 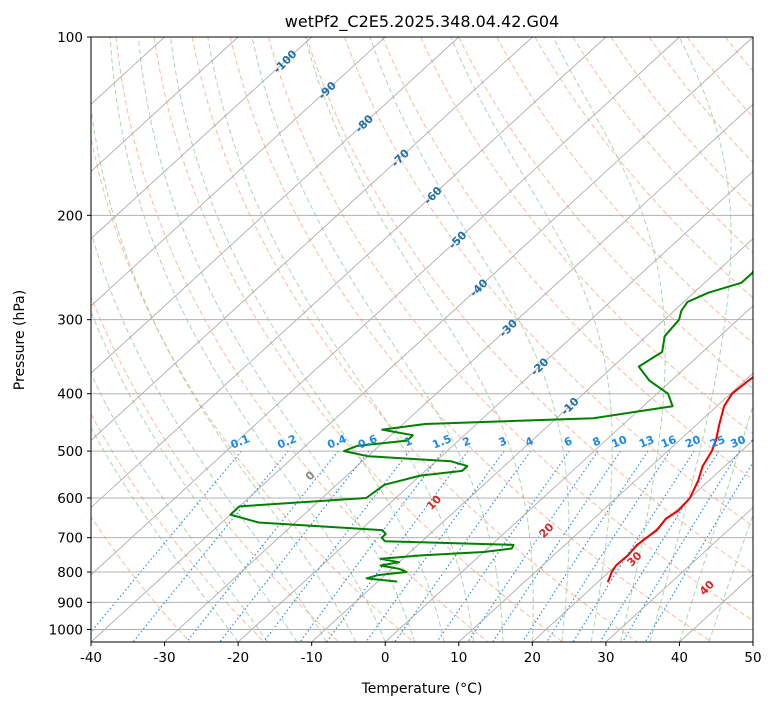 I want to click on y-tick-label: 1000, so click(x=66, y=630).